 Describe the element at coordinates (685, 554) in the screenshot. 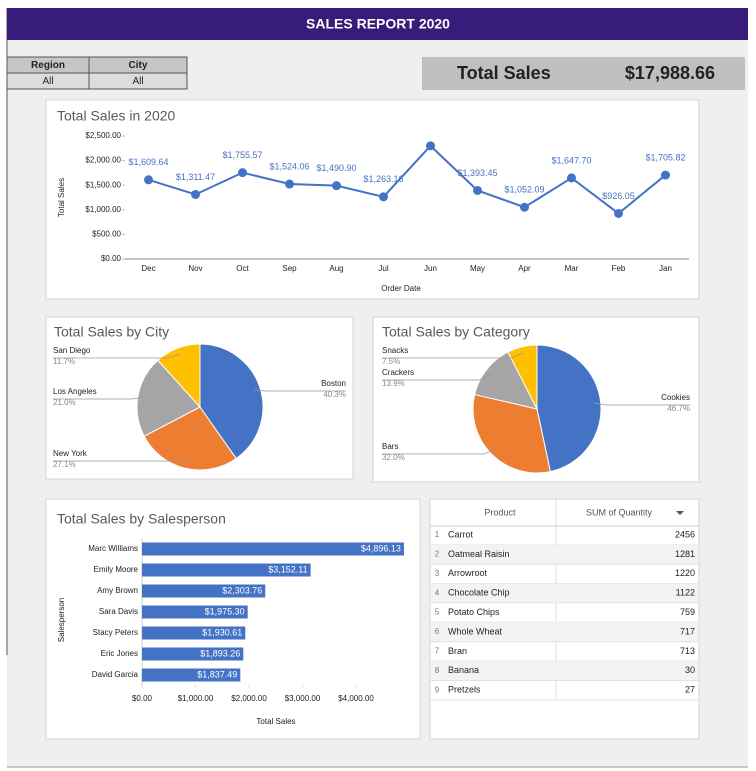

I see `quantity: 1281` at that location.